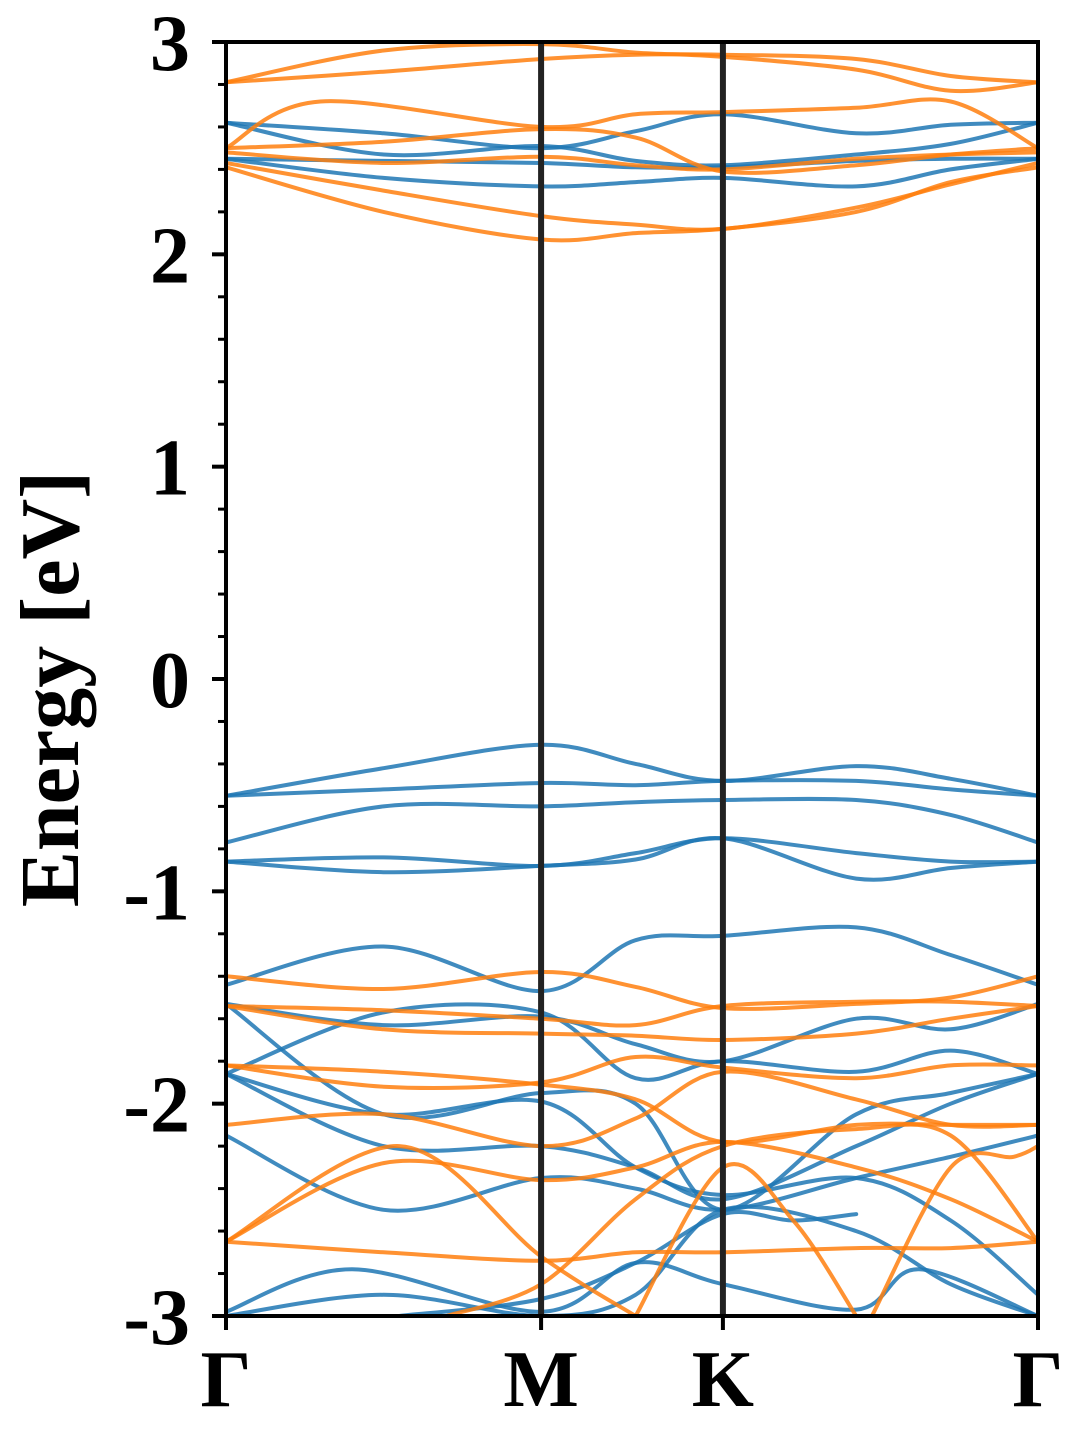 The width and height of the screenshot is (1080, 1440). I want to click on y-tick-label: -3, so click(156, 1318).